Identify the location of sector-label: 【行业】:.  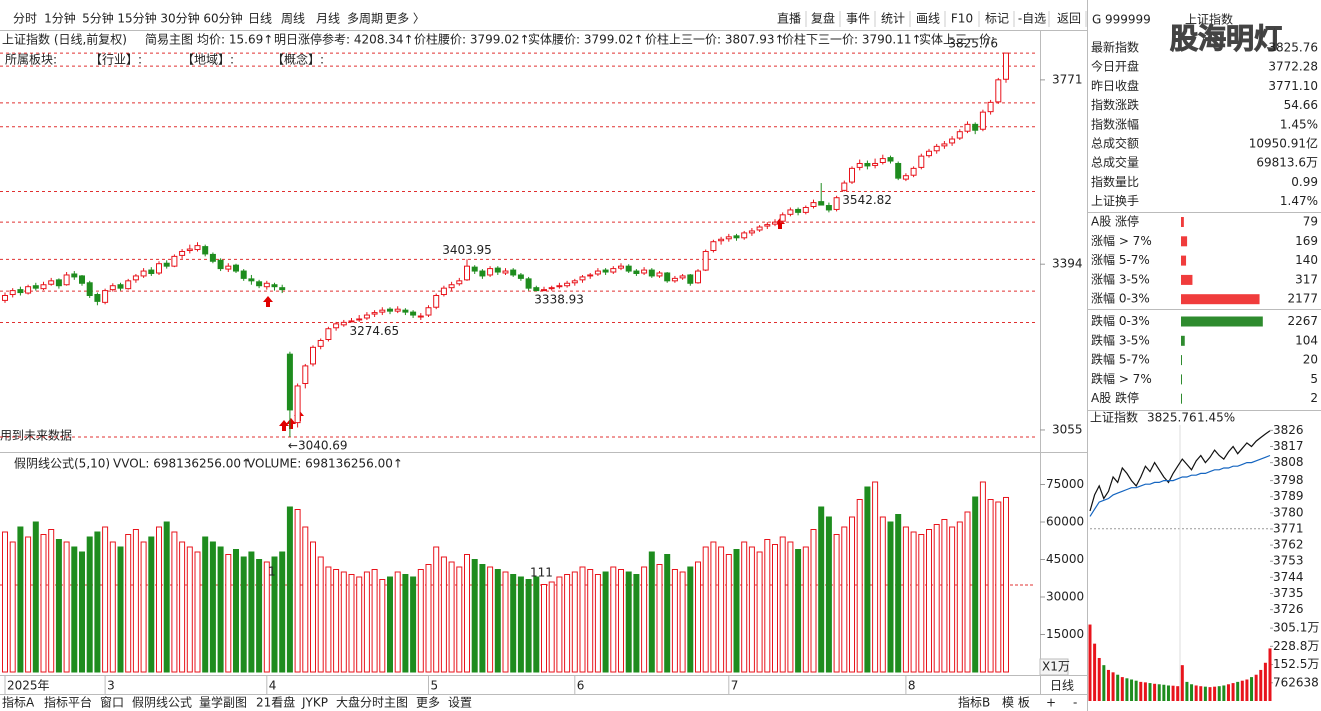
(116, 60).